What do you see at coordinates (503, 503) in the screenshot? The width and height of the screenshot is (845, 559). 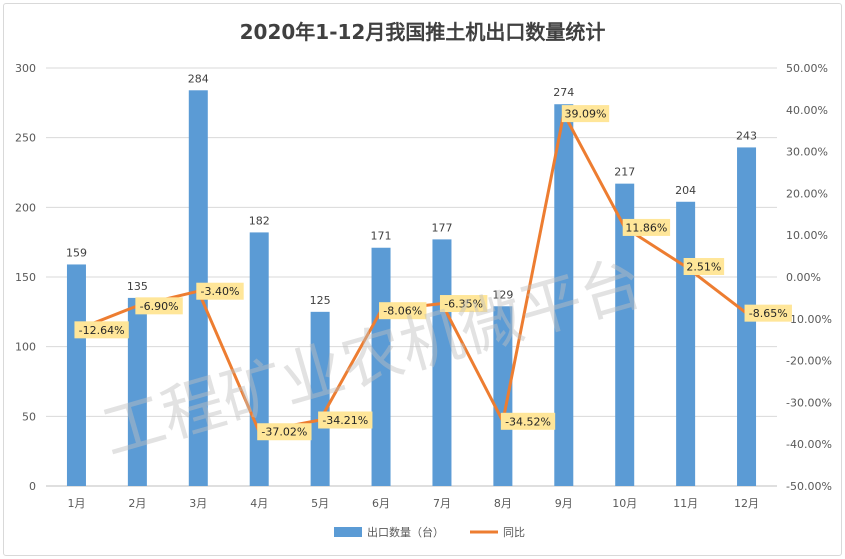 I see `x-tick-label: 8月` at bounding box center [503, 503].